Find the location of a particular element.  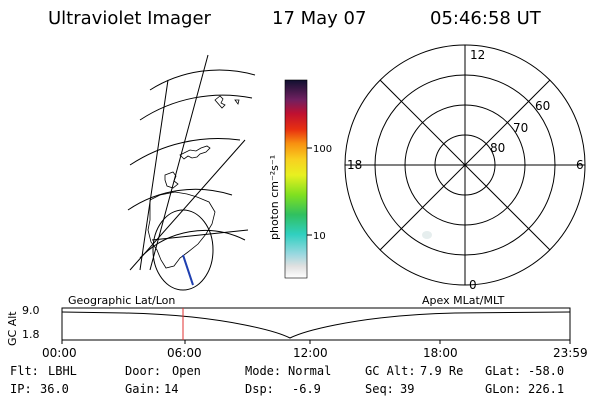

x-tick-label-2359: 23:59 is located at coordinates (570, 353).